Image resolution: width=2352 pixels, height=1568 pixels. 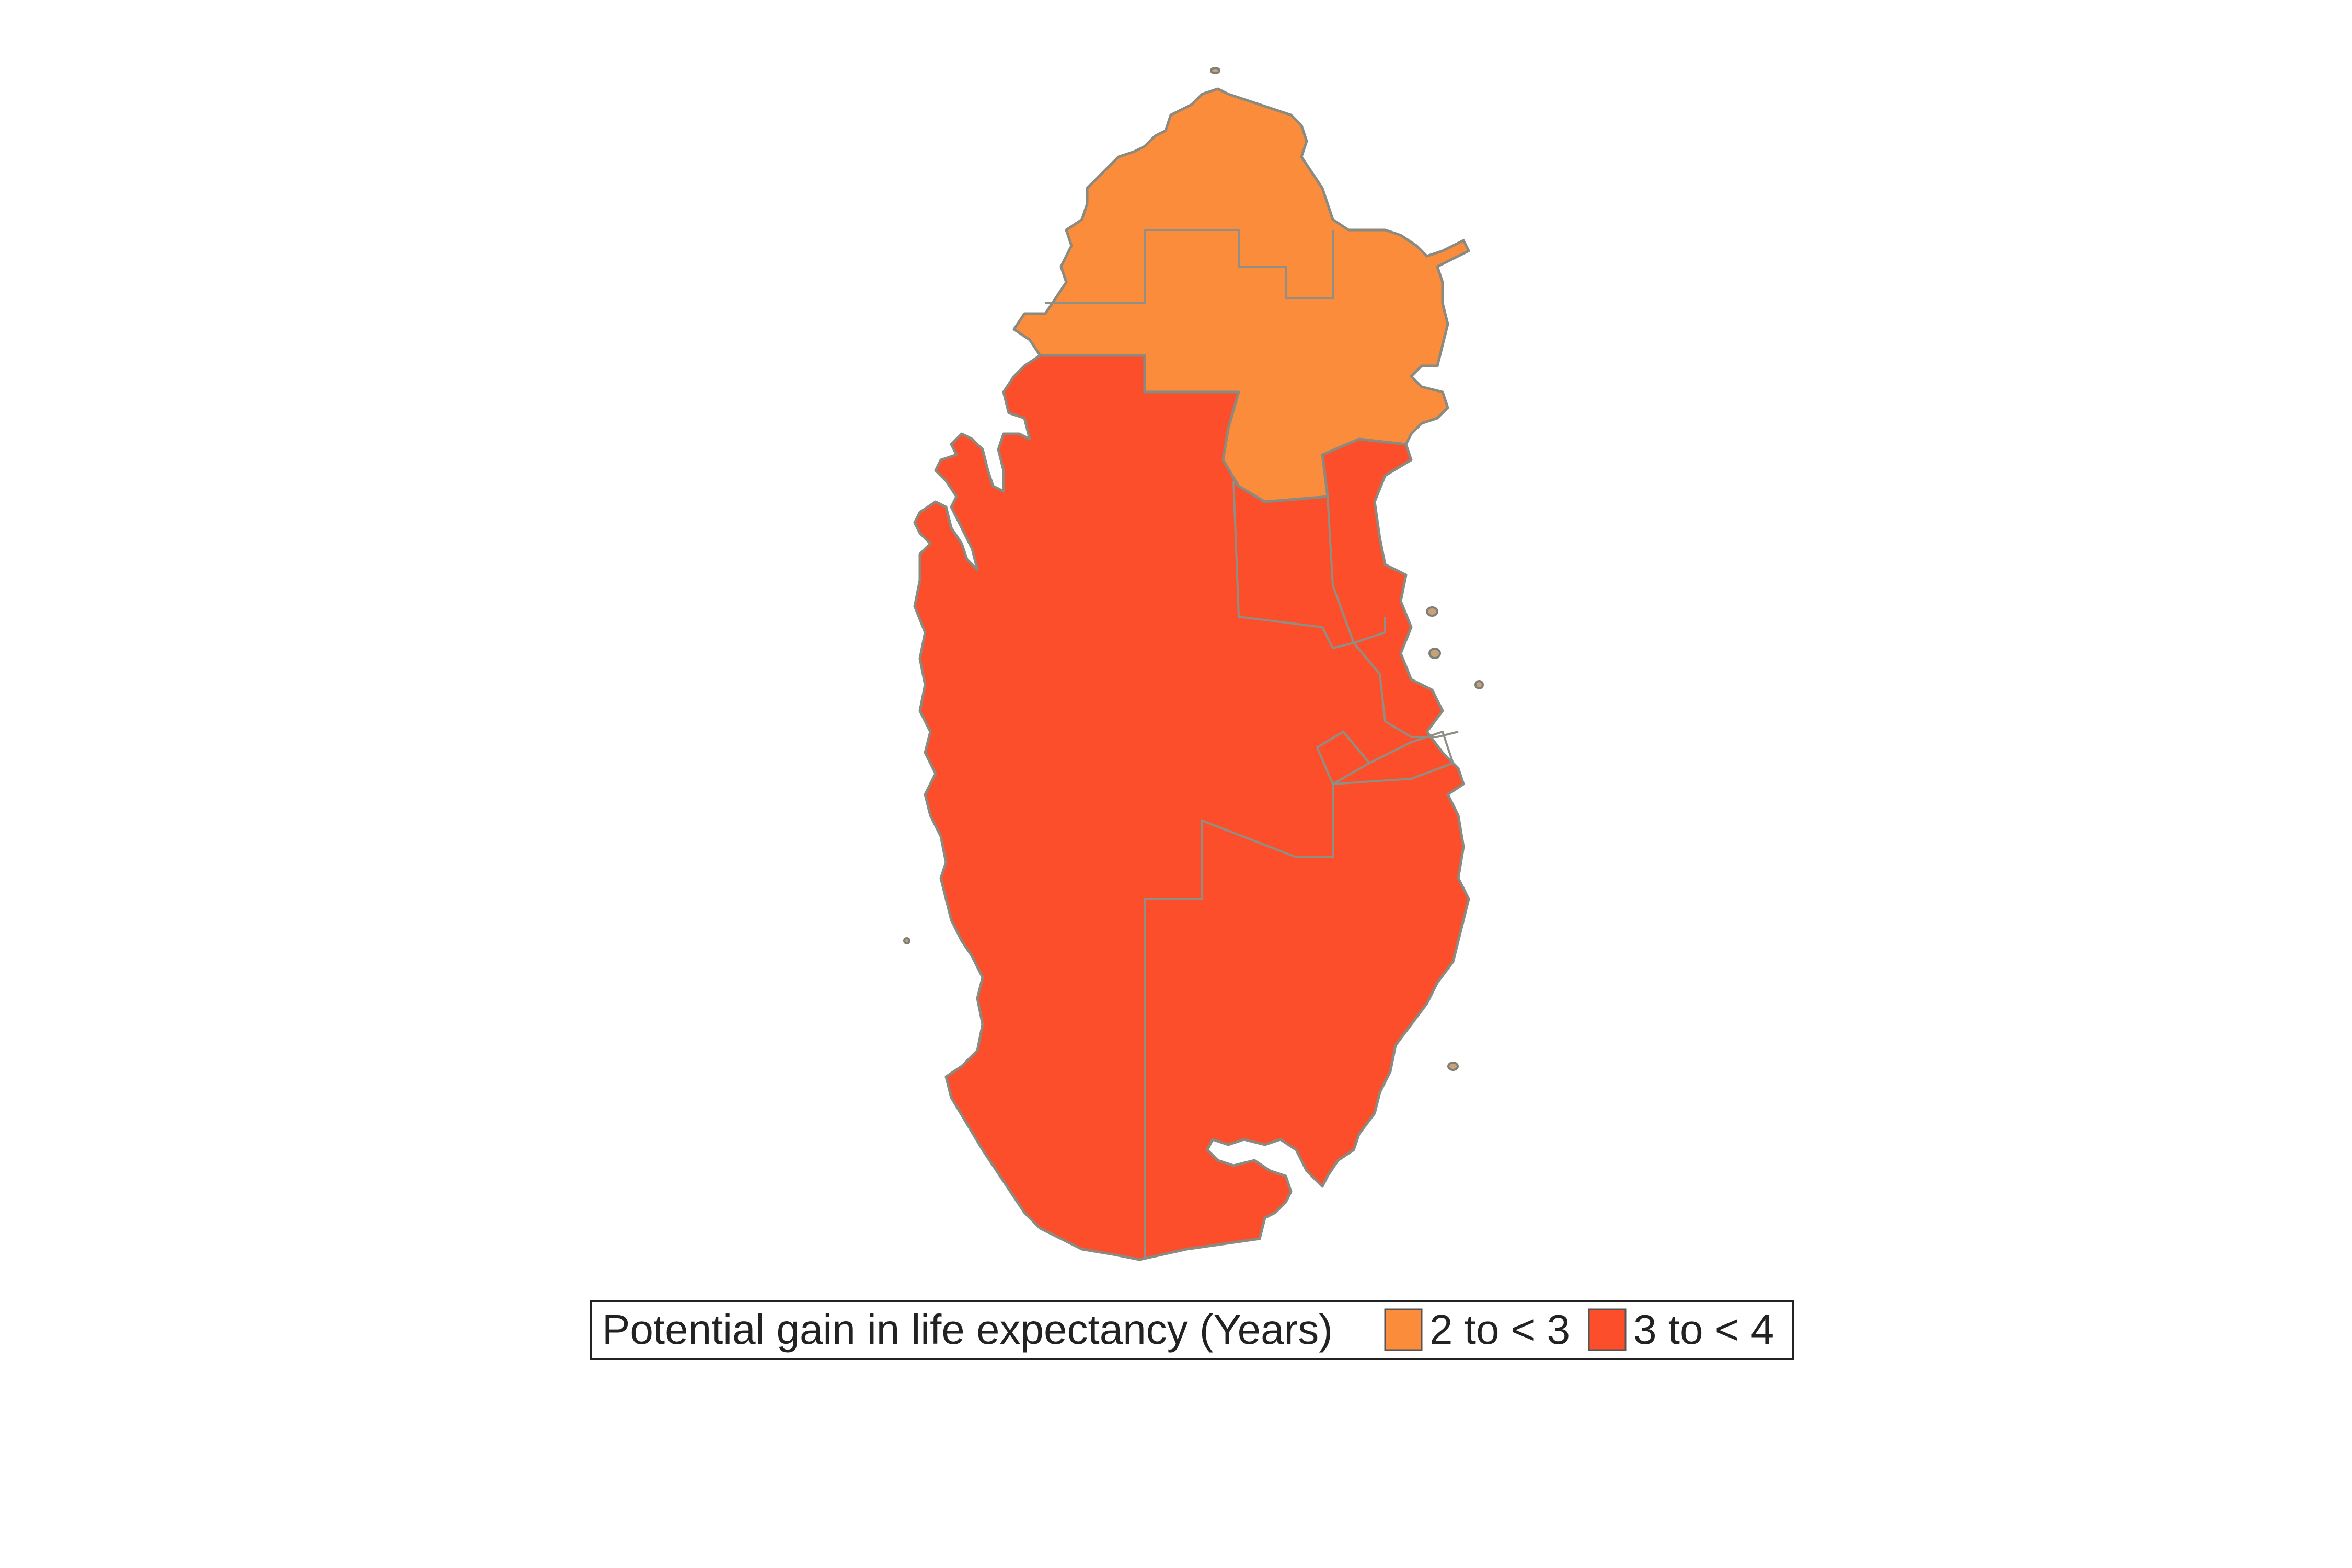 I want to click on doha-inner-border, so click(x=1406, y=690).